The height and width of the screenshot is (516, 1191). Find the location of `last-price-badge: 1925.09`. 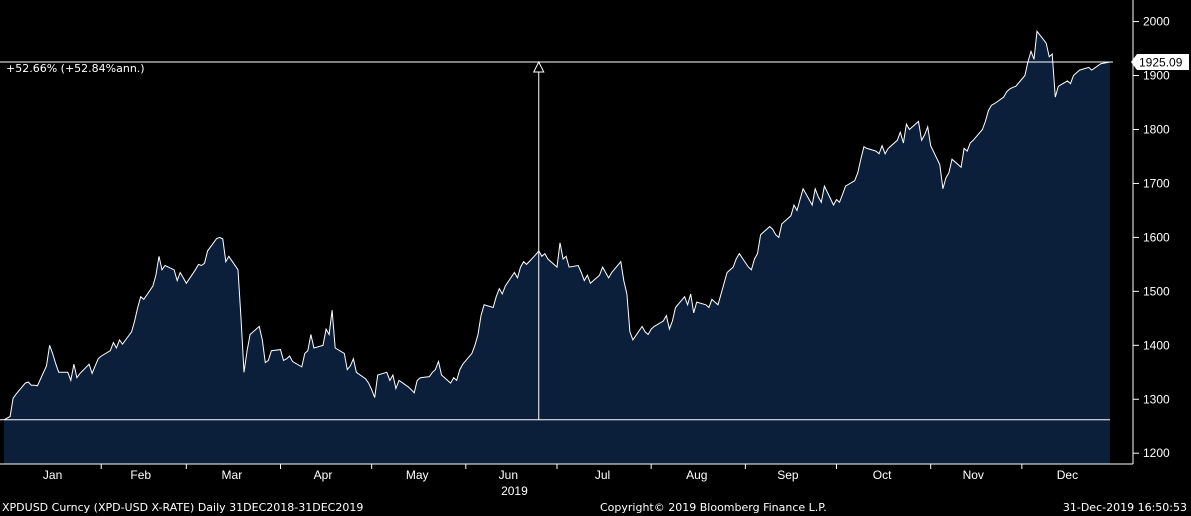

last-price-badge: 1925.09 is located at coordinates (1160, 61).